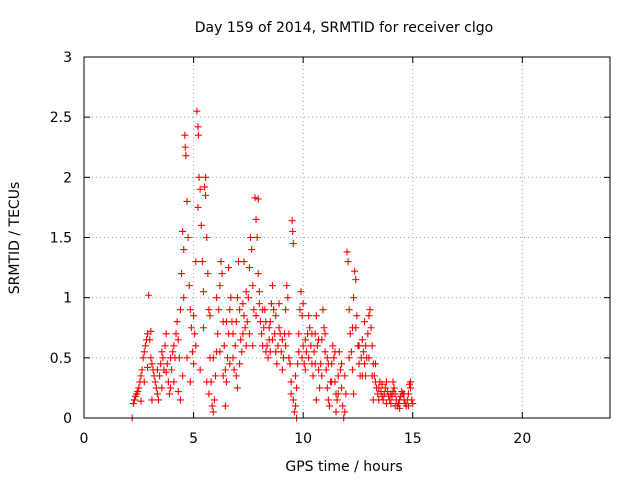 The height and width of the screenshot is (480, 640). I want to click on y-tick-label: 1.5, so click(61, 239).